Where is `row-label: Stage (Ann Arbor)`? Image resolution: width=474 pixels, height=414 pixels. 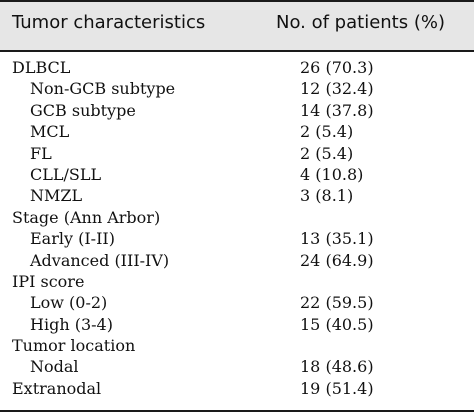
row-label: Stage (Ann Arbor) is located at coordinates (86, 217).